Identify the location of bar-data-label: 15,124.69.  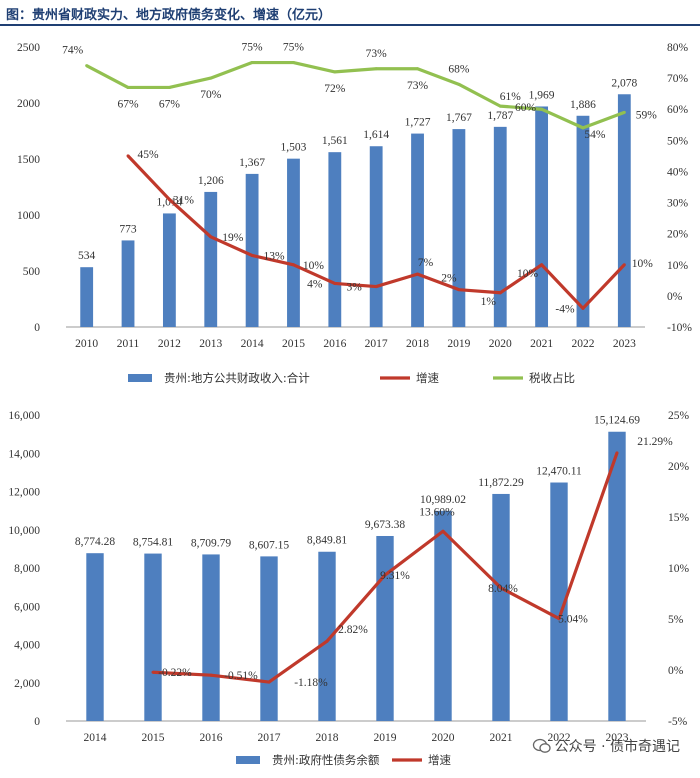
(617, 421).